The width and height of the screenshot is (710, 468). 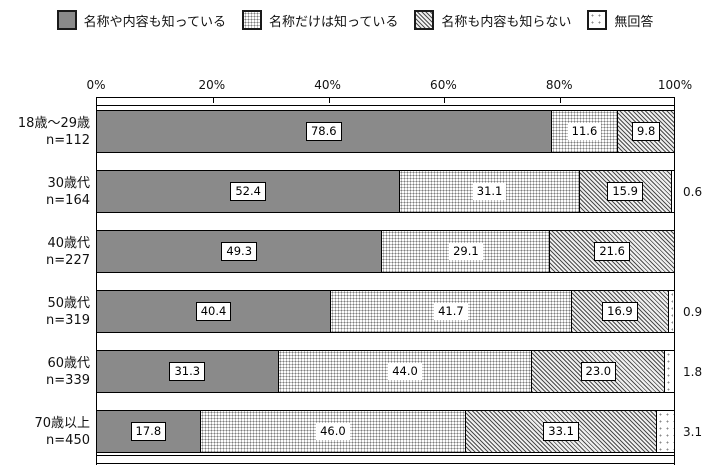 What do you see at coordinates (45, 431) in the screenshot?
I see `category-label-5: 70歳以上 n=450` at bounding box center [45, 431].